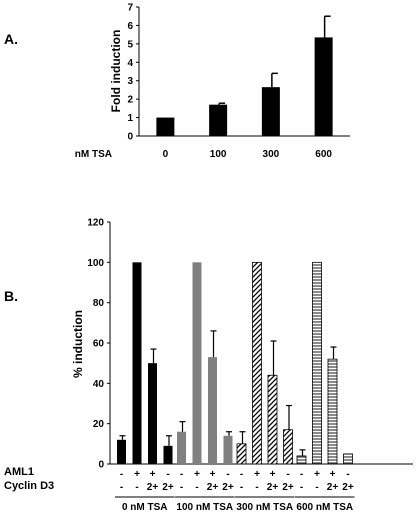 This screenshot has width=416, height=524. I want to click on panel-a-y-tick-label: 5, so click(130, 44).